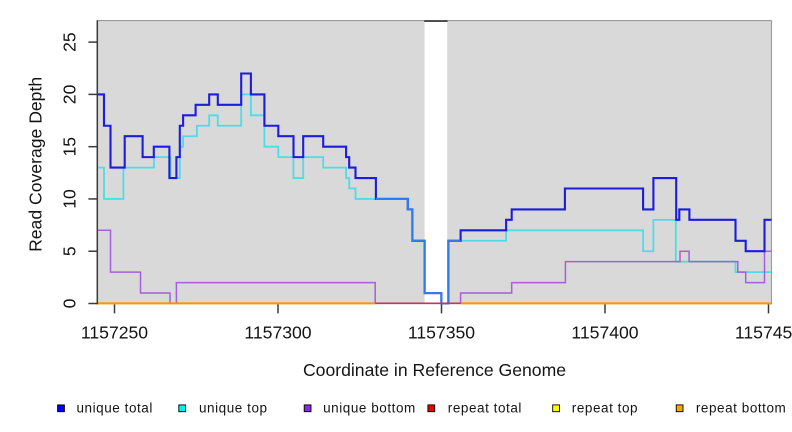 This screenshot has height=432, width=792. What do you see at coordinates (369, 407) in the screenshot?
I see `svg-text: unique bottom` at bounding box center [369, 407].